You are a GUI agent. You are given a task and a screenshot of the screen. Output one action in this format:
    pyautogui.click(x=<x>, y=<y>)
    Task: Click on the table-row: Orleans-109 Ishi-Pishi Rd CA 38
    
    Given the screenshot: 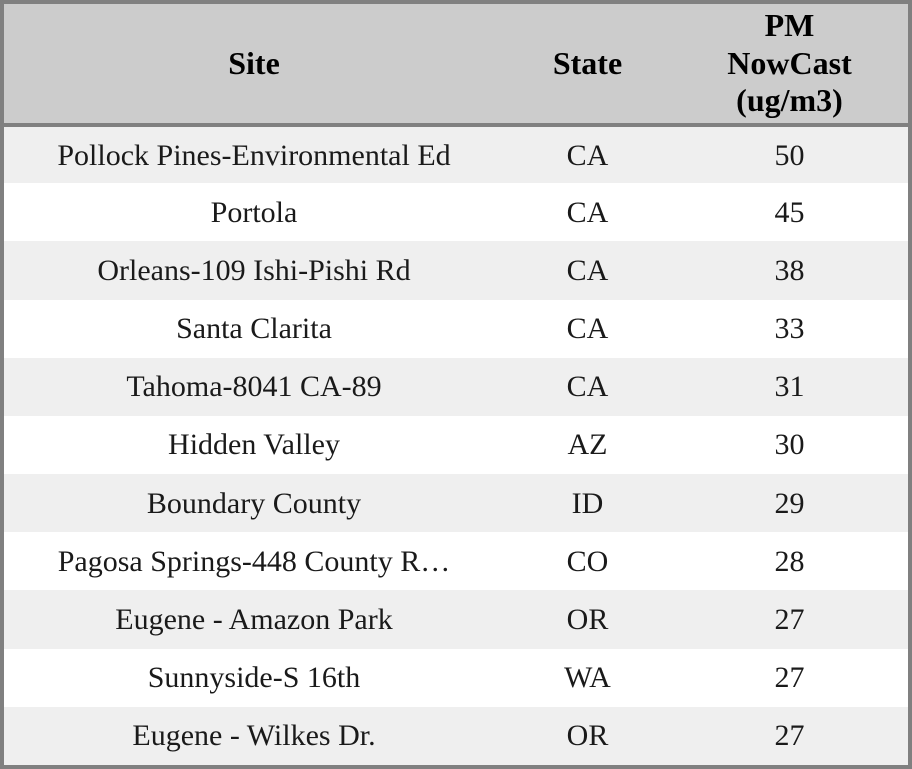 What is the action you would take?
    pyautogui.click(x=456, y=270)
    